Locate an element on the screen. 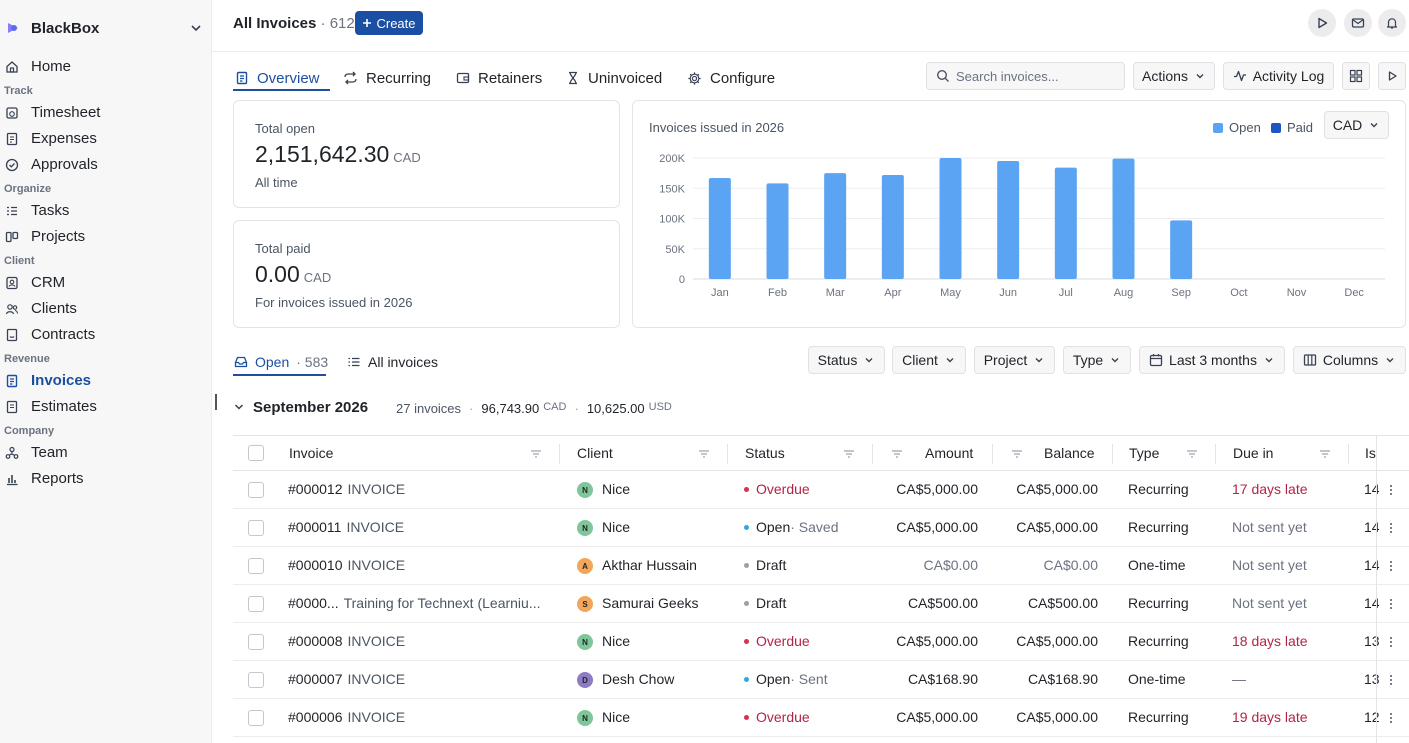  bar-open-jan is located at coordinates (719, 228).